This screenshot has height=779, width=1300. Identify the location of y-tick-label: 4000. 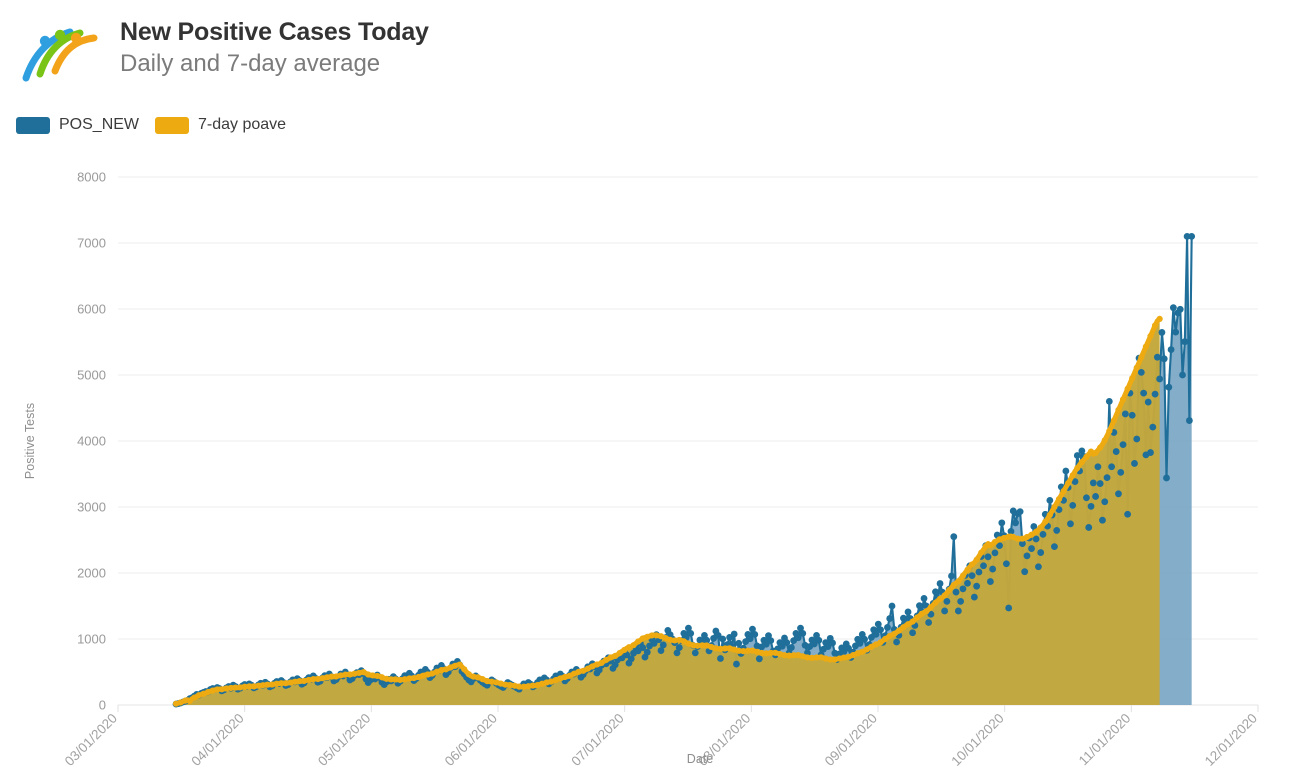
(91, 441).